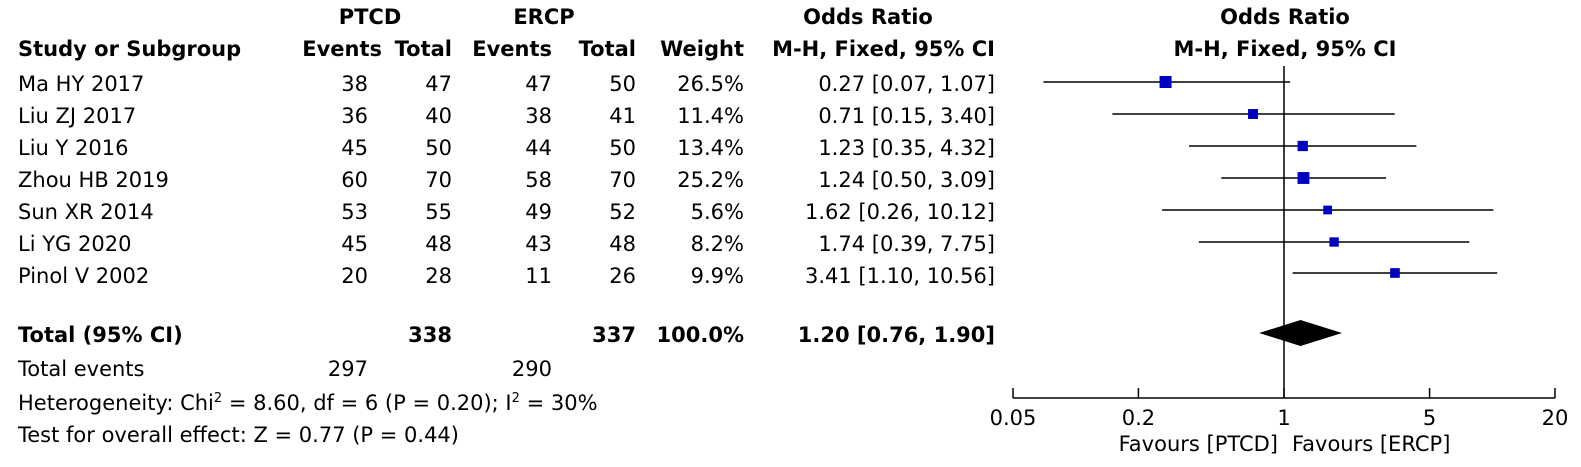  Describe the element at coordinates (438, 116) in the screenshot. I see `study-t1: 40` at that location.